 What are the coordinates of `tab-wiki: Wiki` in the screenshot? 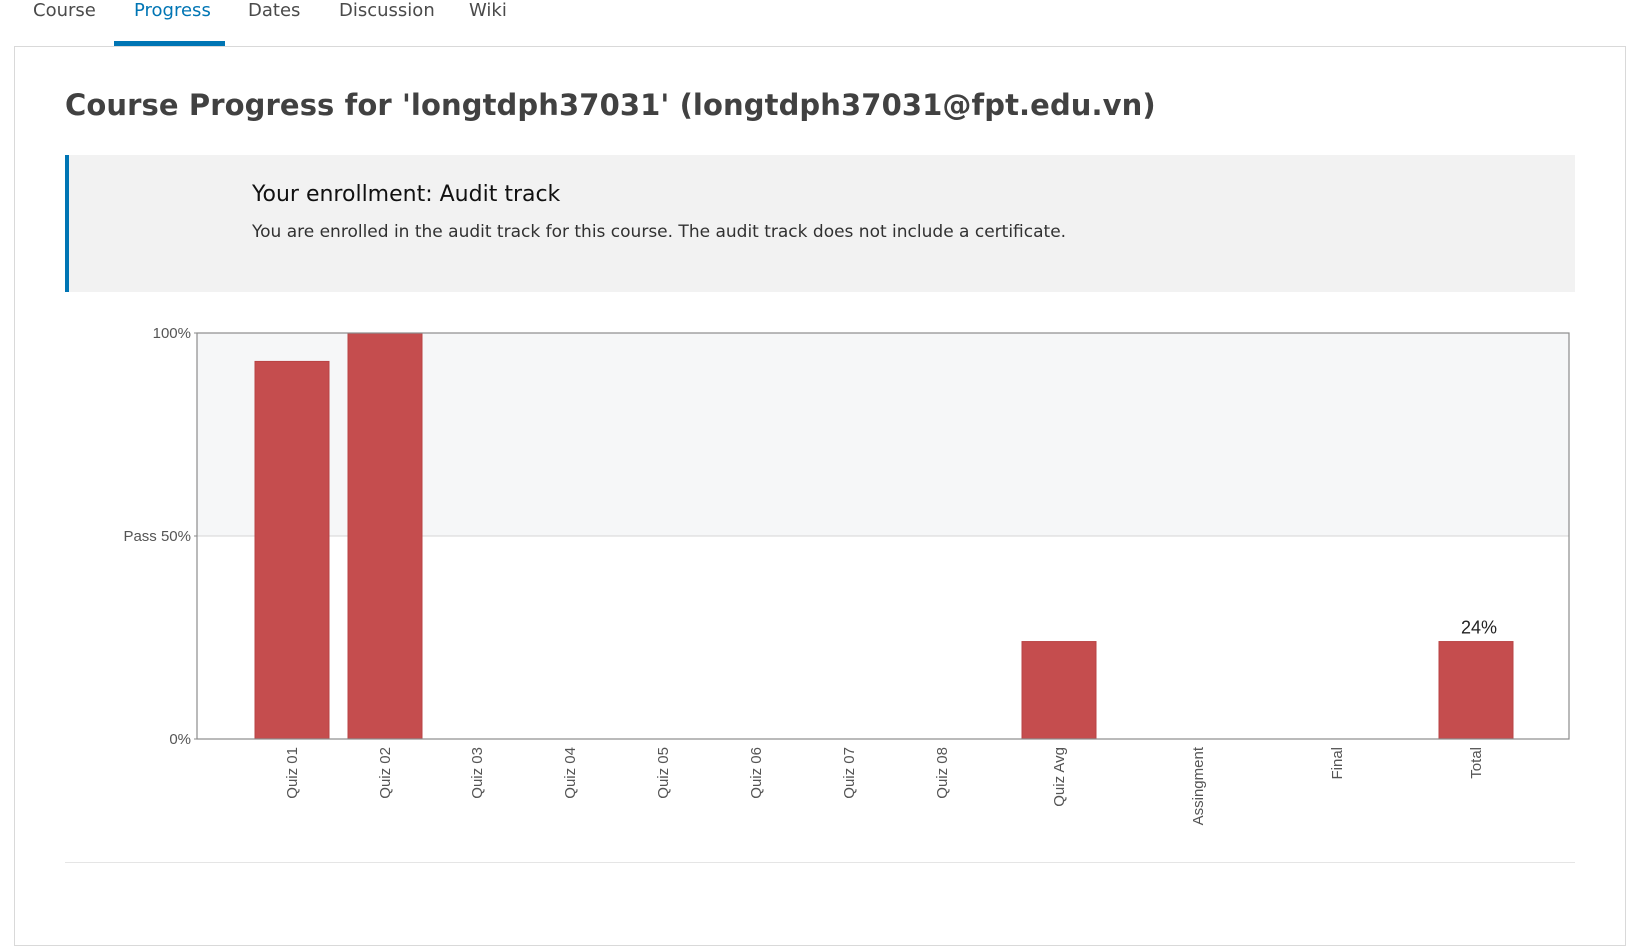 It's located at (488, 10).